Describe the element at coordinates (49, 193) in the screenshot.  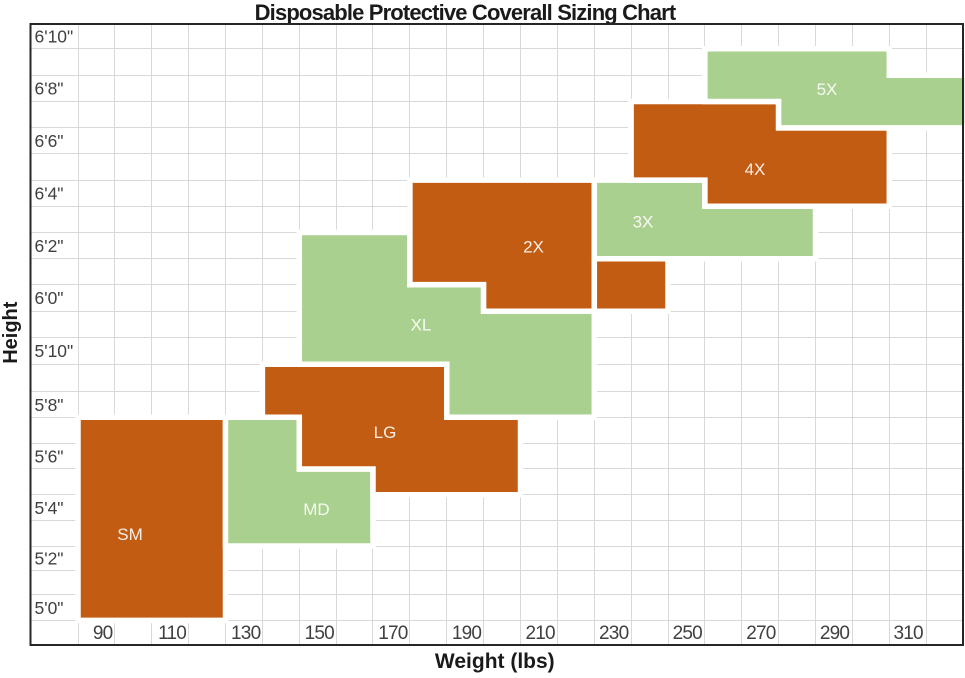
I see `svg-text: 6'4"` at that location.